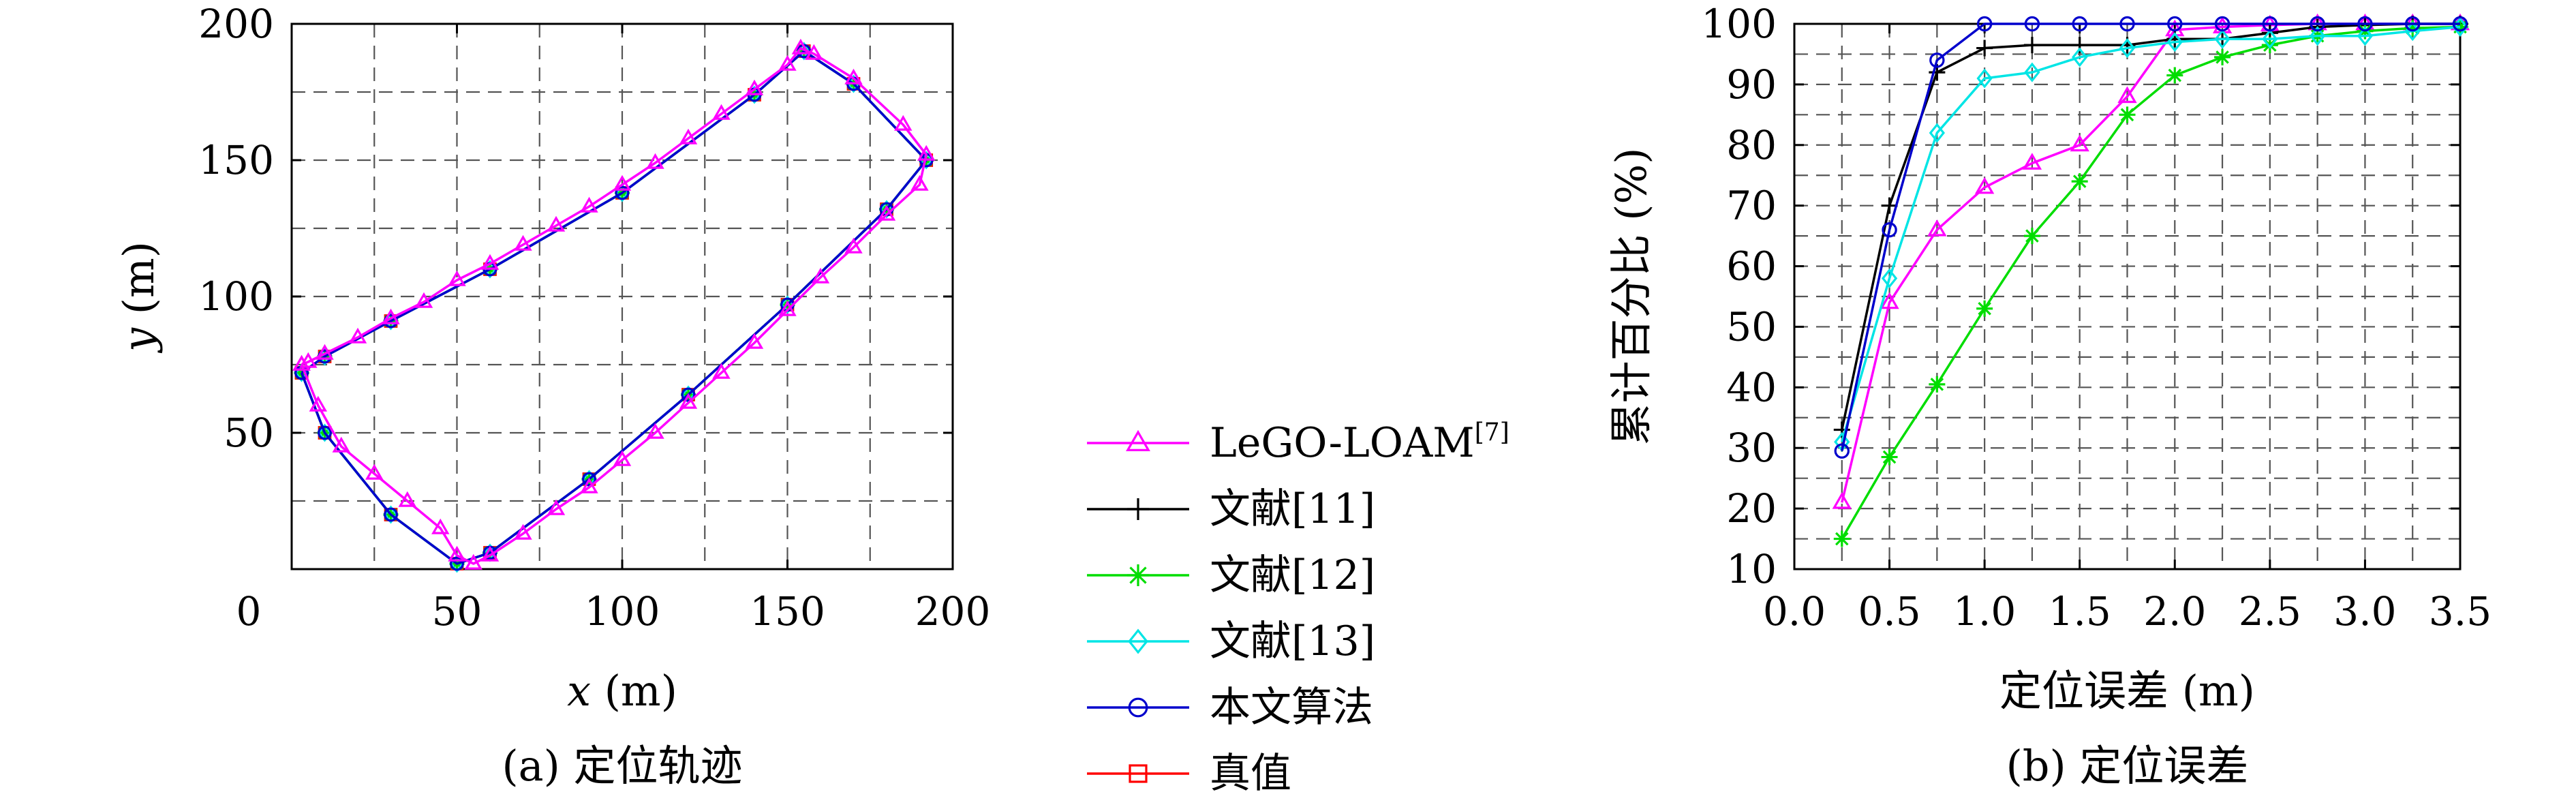 This screenshot has height=792, width=2576. What do you see at coordinates (1889, 611) in the screenshot?
I see `x-tick-label: 0.5` at bounding box center [1889, 611].